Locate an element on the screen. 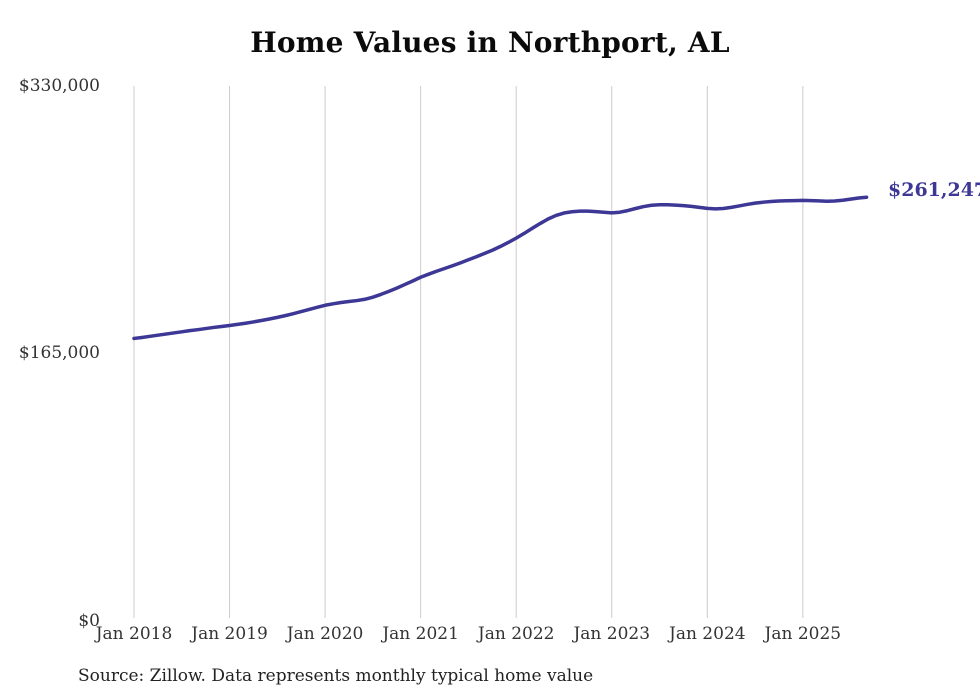 The width and height of the screenshot is (980, 699). y-axis-label-0: $0 is located at coordinates (89, 621).